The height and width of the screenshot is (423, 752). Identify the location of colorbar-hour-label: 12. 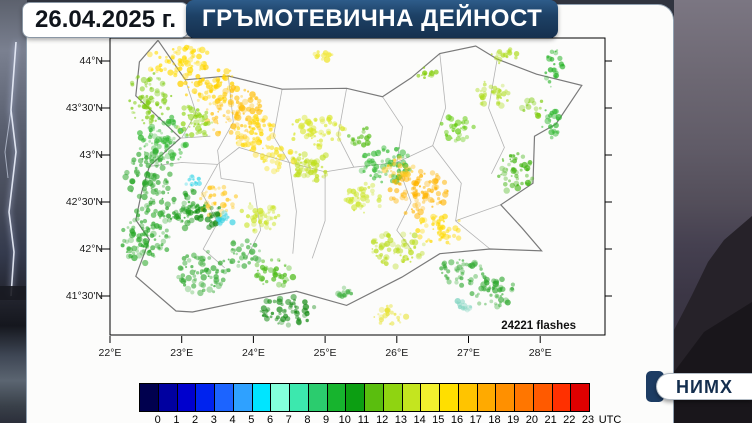
(382, 418).